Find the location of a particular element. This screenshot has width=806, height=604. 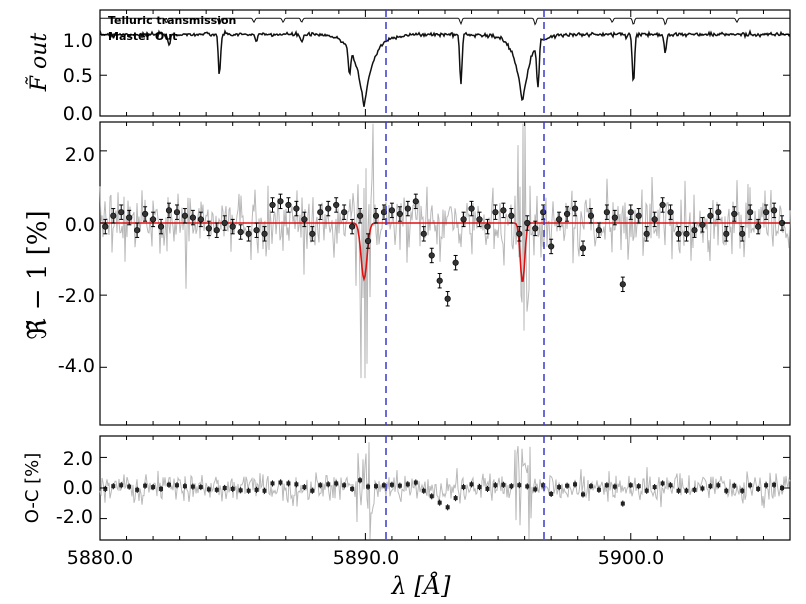

telluric-transmission-line is located at coordinates (445, 21).